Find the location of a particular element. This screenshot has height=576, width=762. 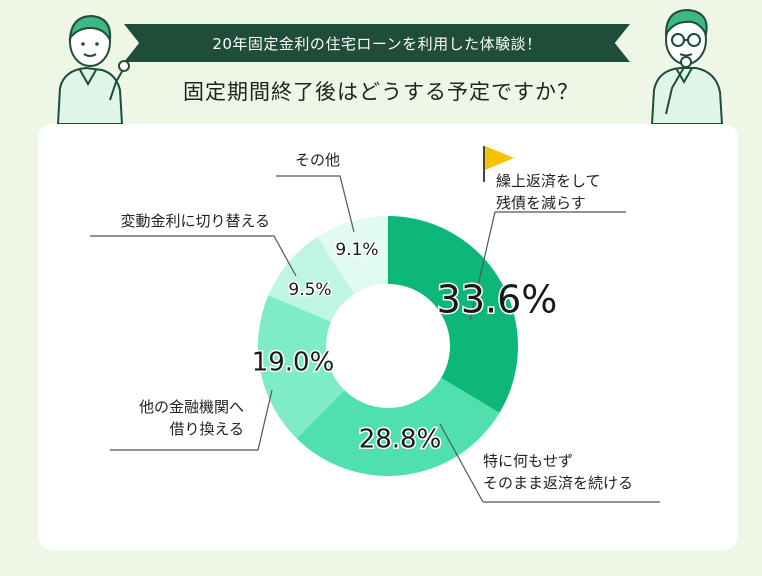

person-pointing-illustration is located at coordinates (93, 69).